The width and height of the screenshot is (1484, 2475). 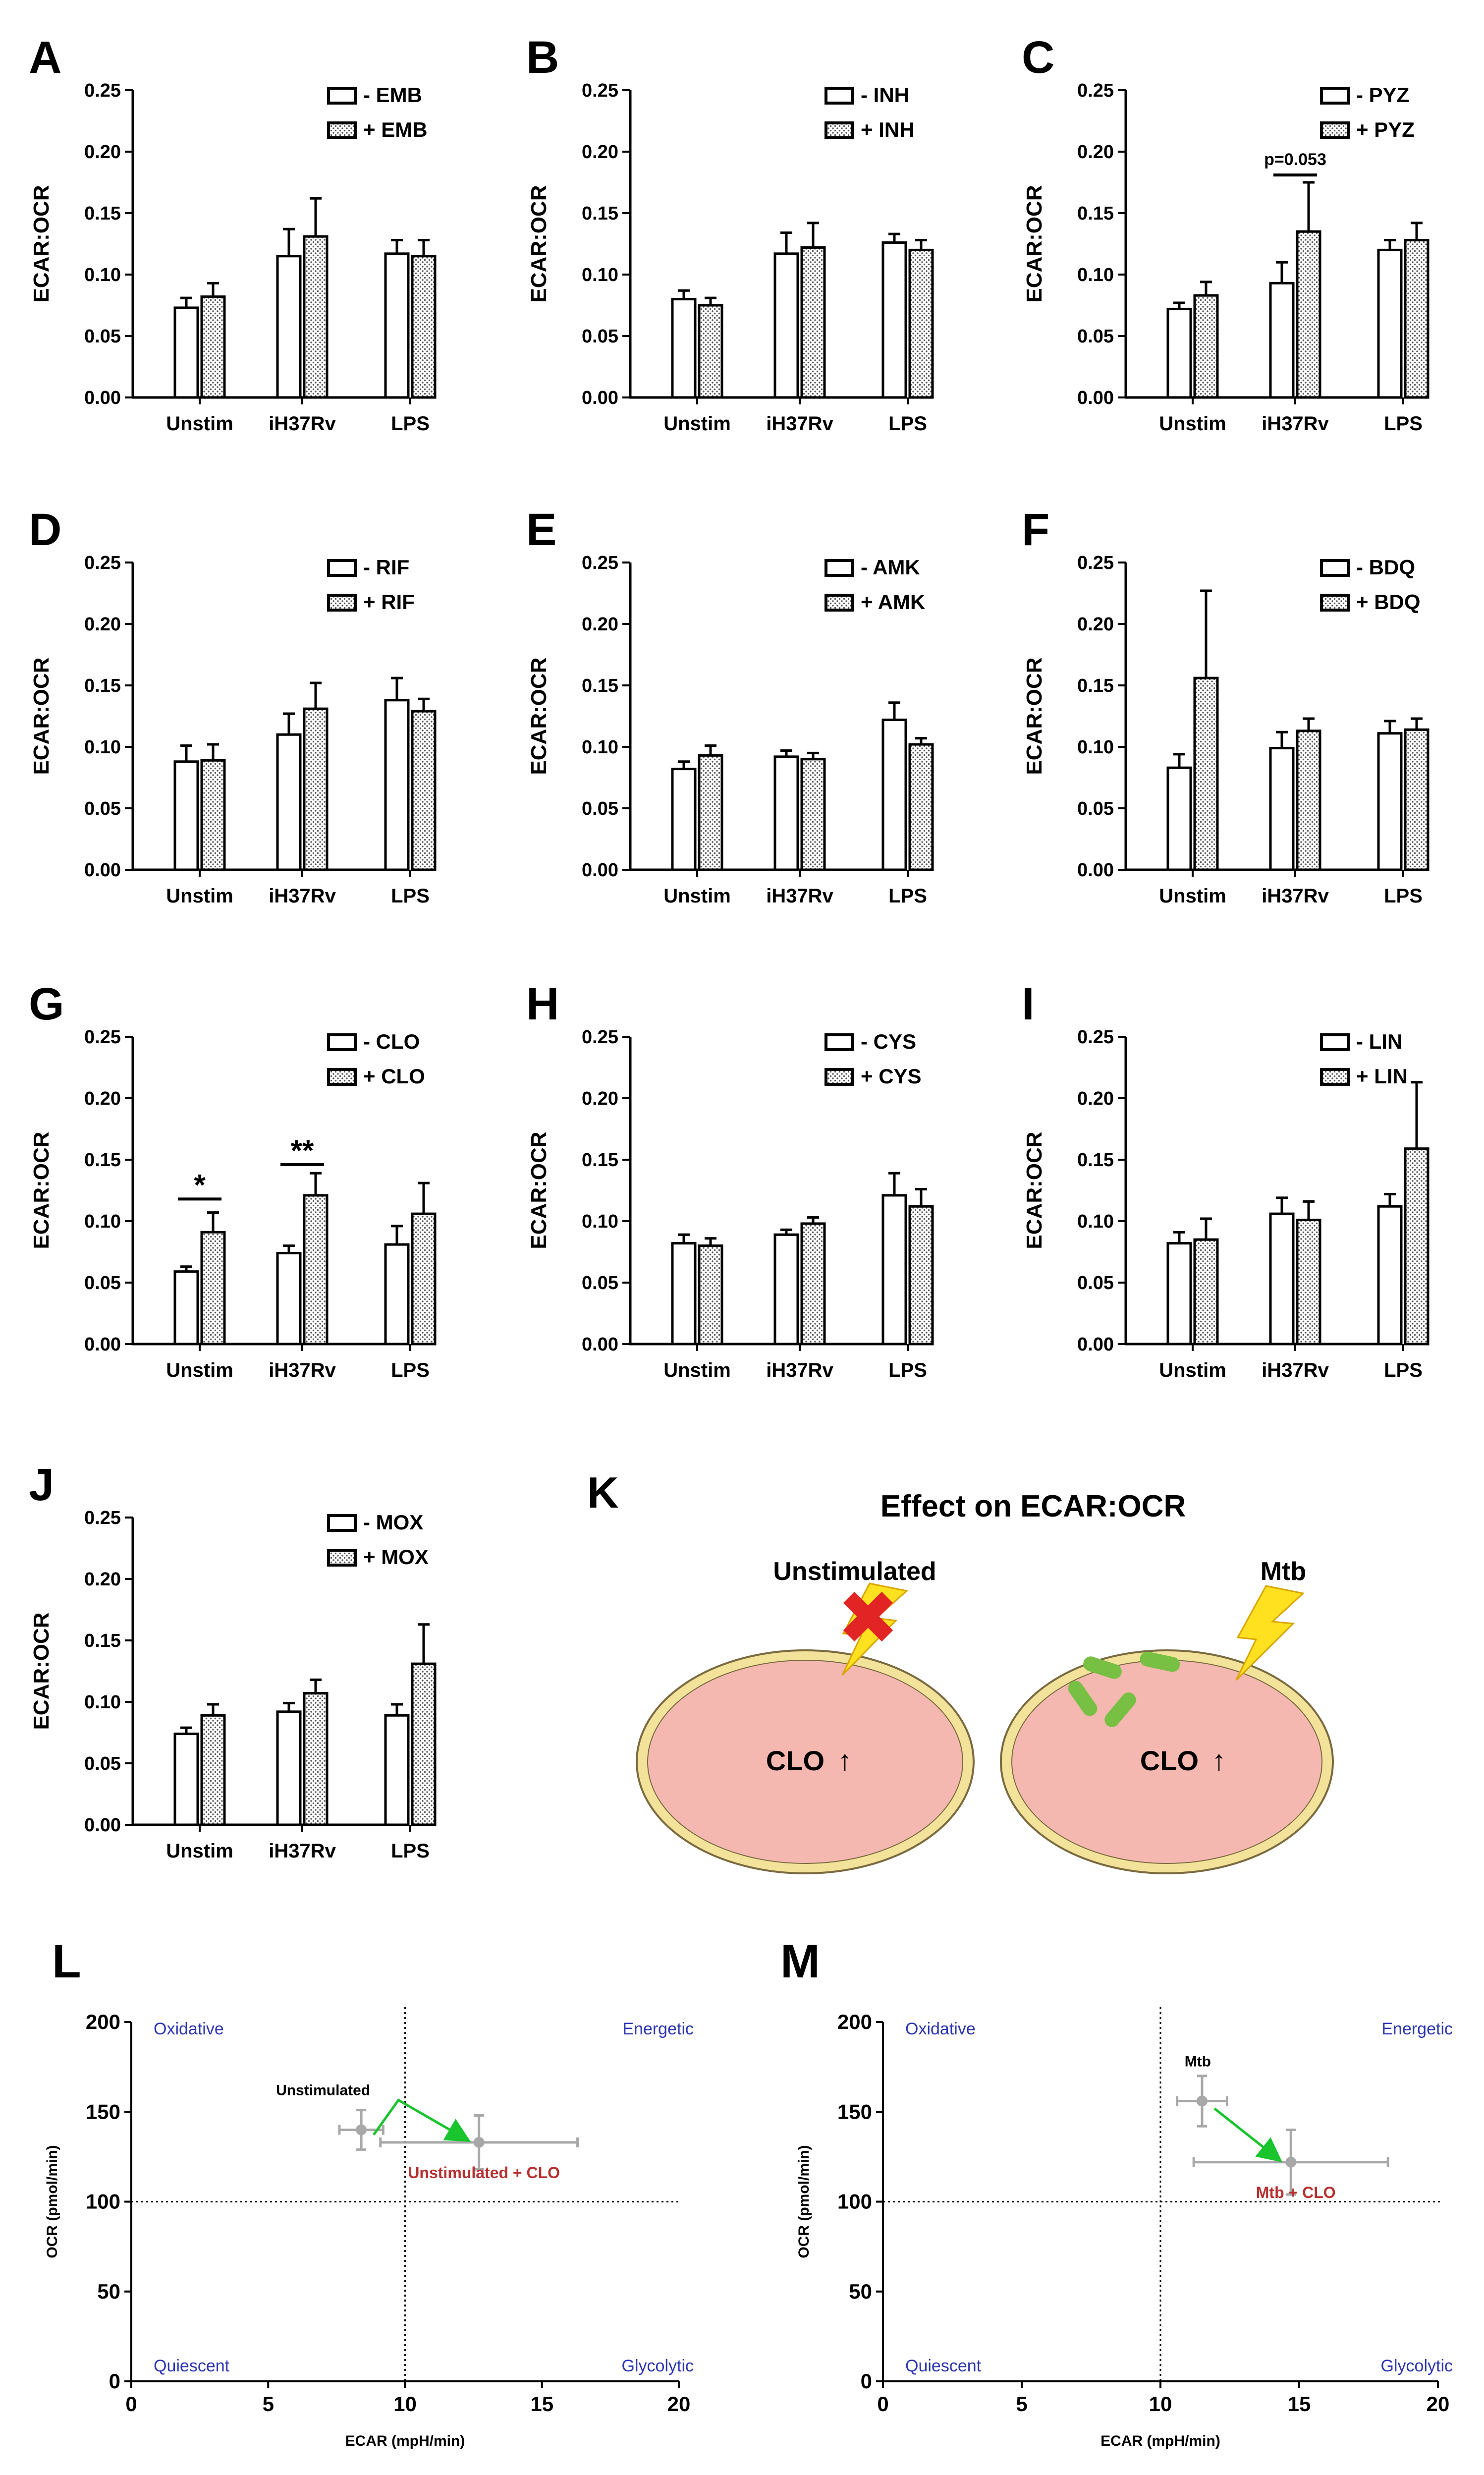 I want to click on legend-label: - INH, so click(x=885, y=95).